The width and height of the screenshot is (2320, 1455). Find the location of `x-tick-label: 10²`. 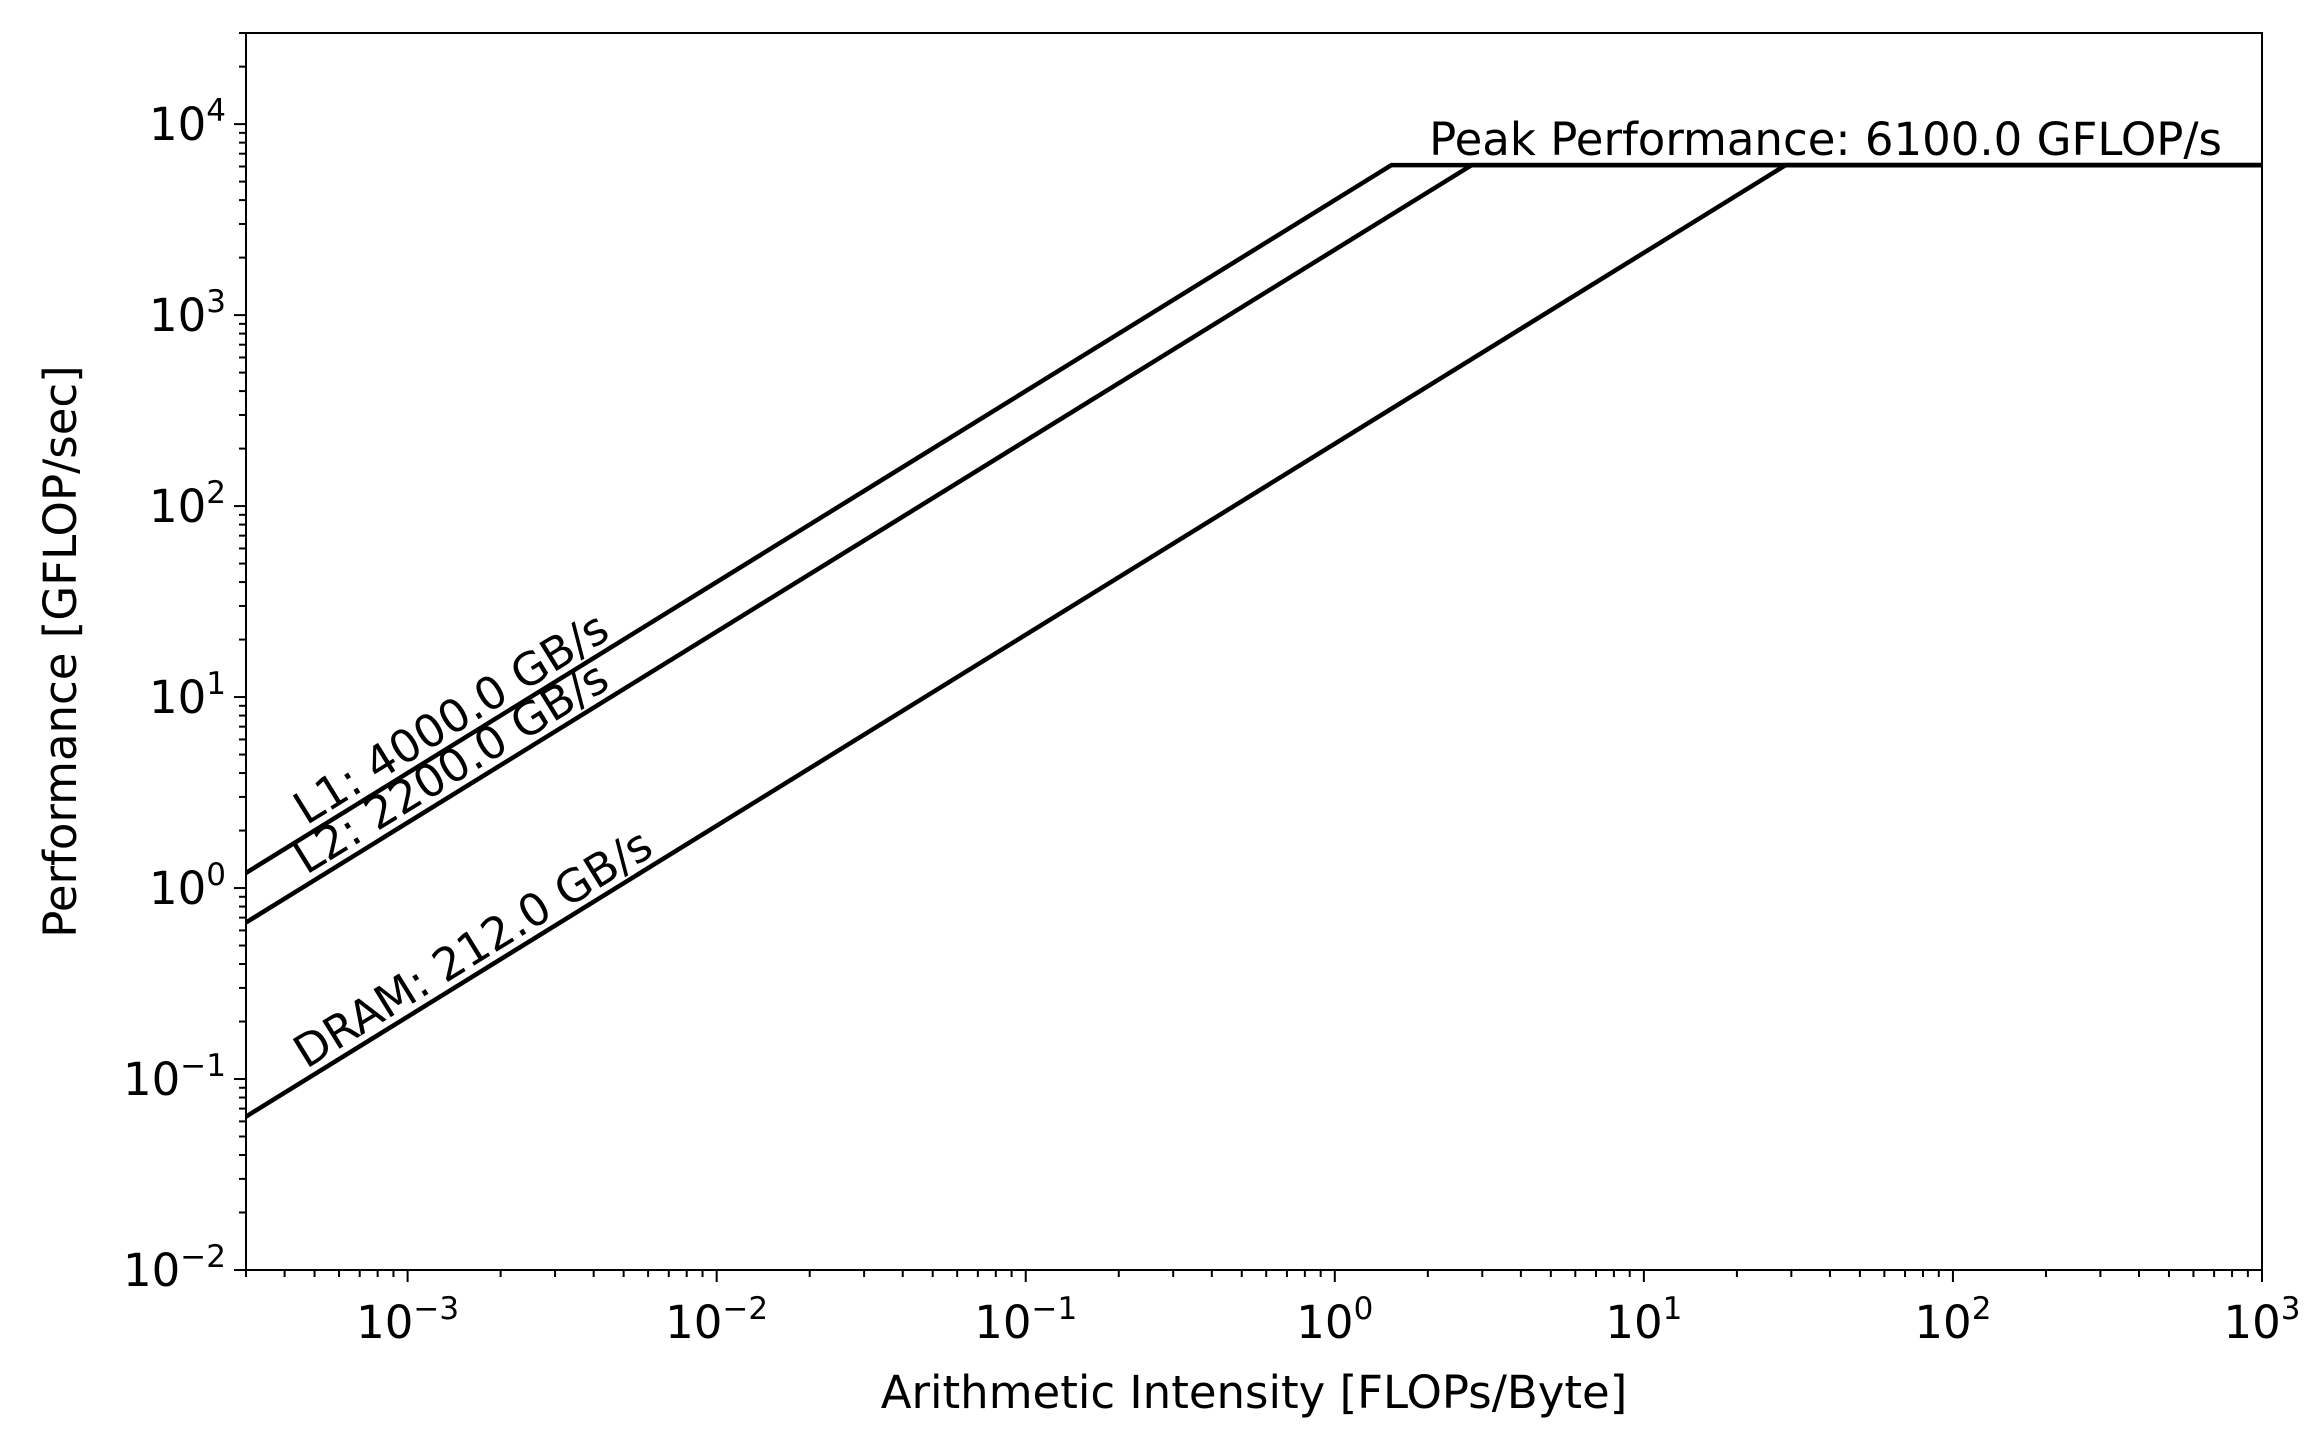

x-tick-label: 10² is located at coordinates (1952, 1320).